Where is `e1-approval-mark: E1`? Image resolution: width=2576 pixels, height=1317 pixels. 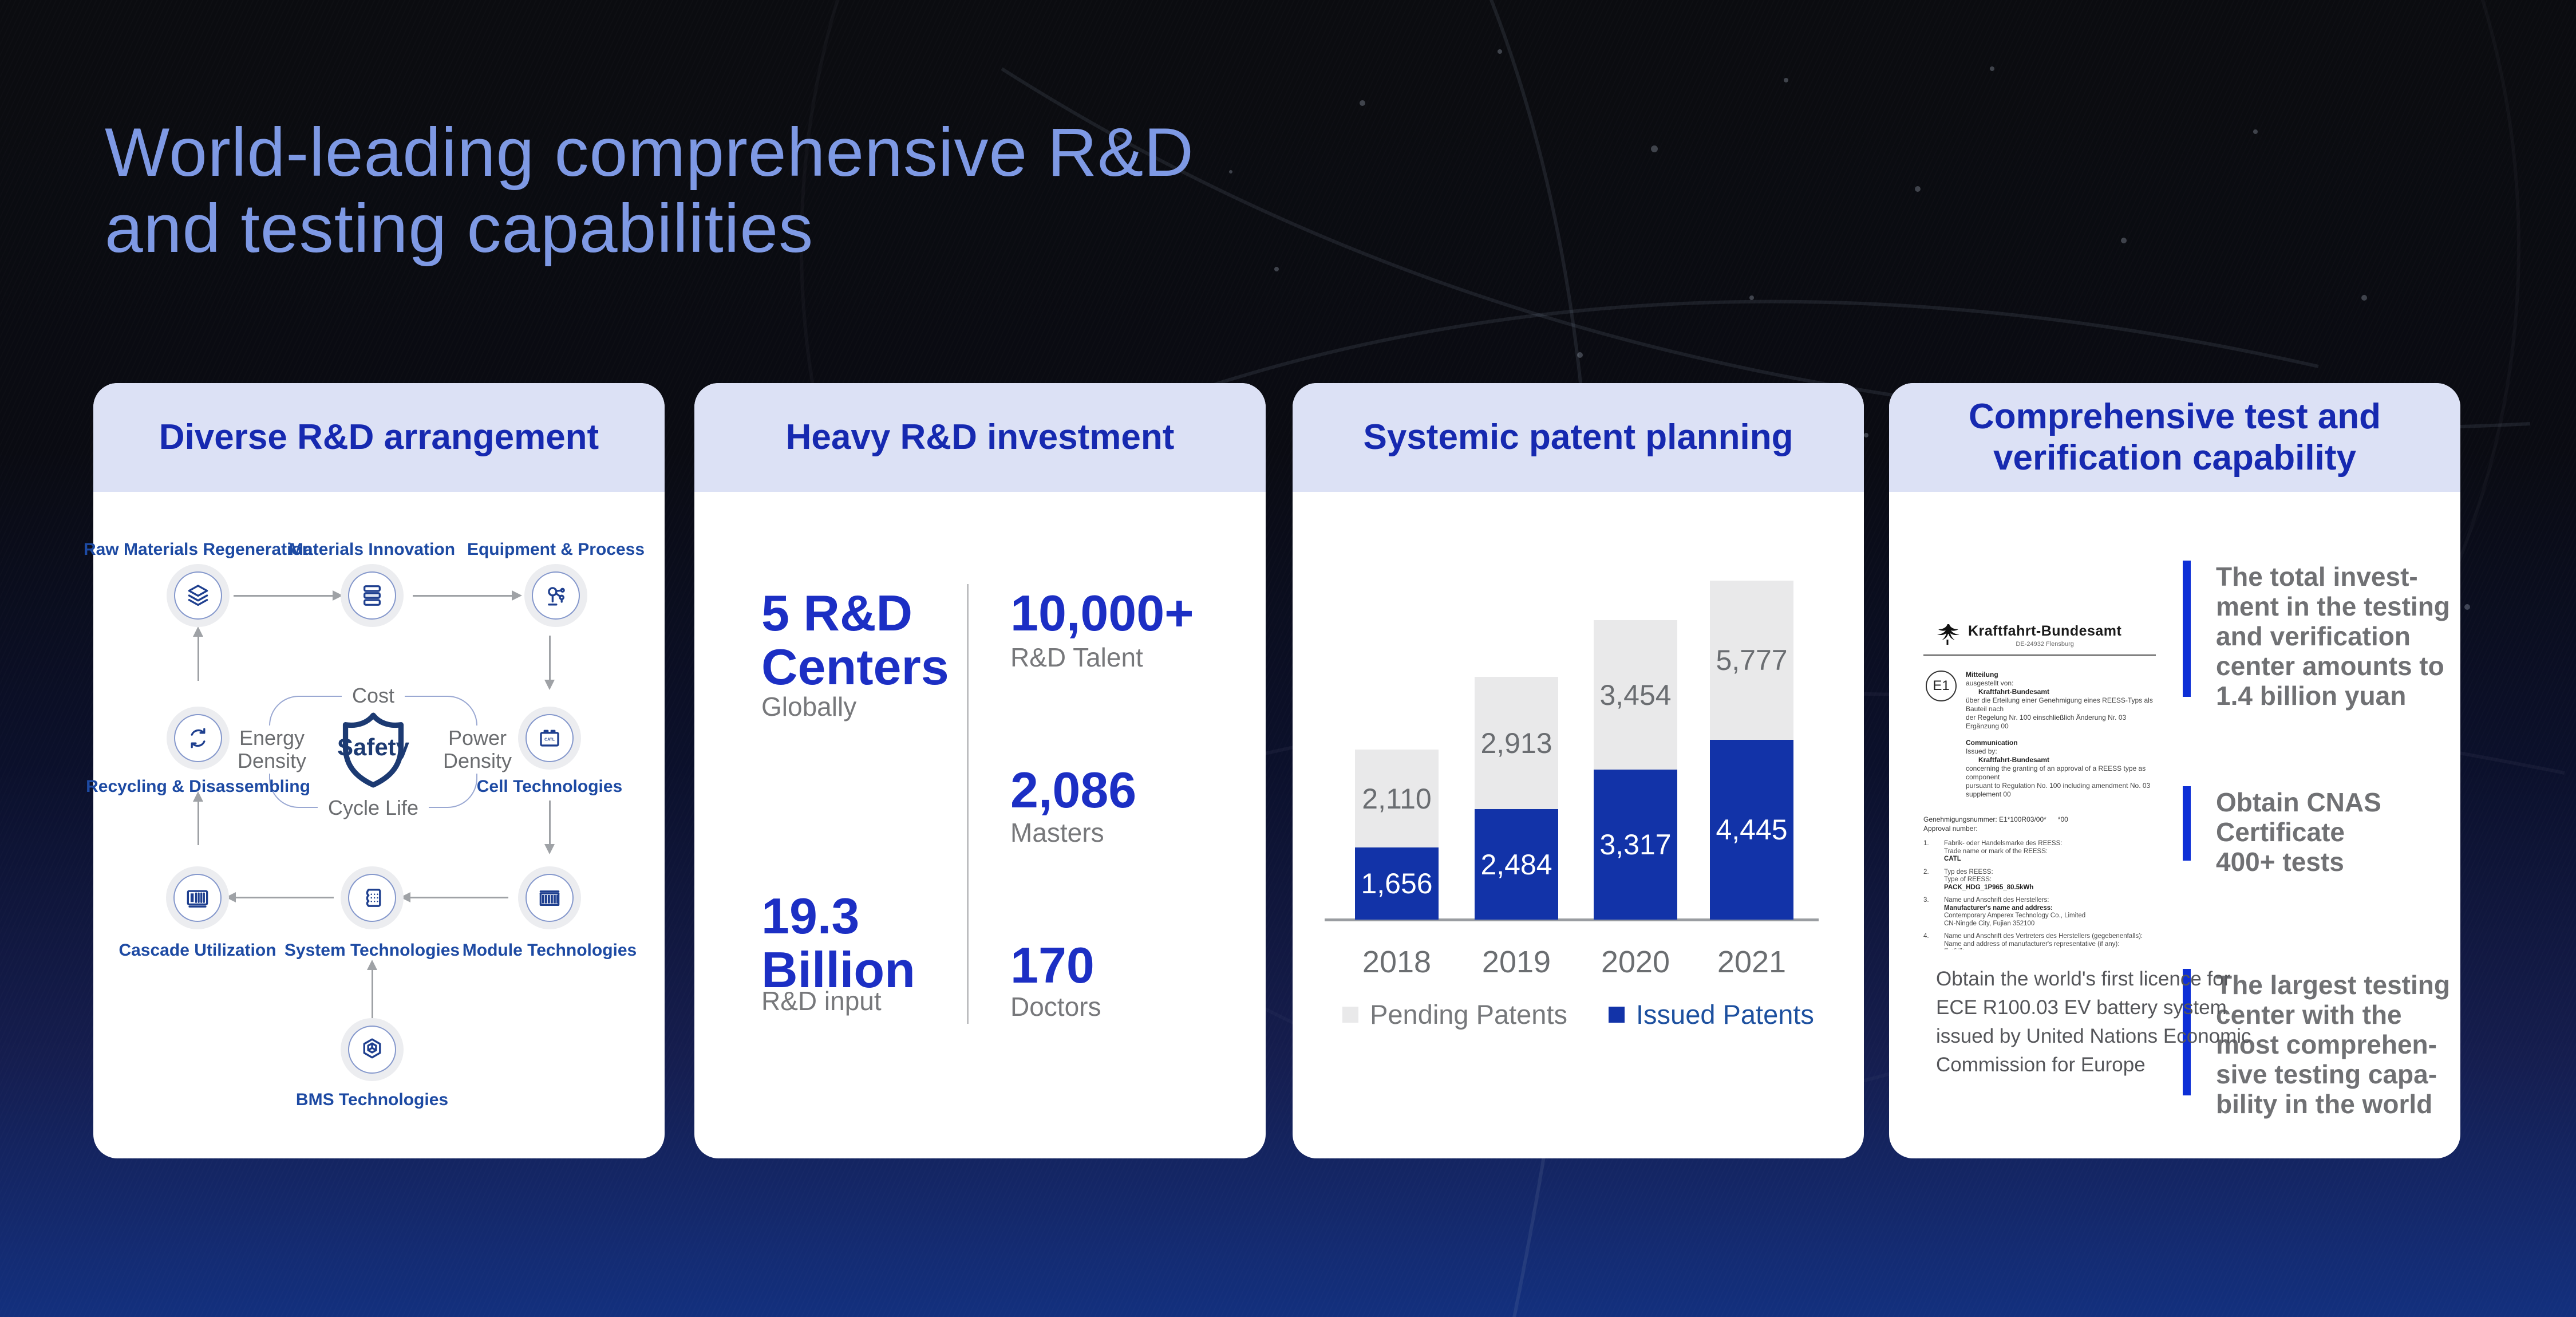 e1-approval-mark: E1 is located at coordinates (1941, 686).